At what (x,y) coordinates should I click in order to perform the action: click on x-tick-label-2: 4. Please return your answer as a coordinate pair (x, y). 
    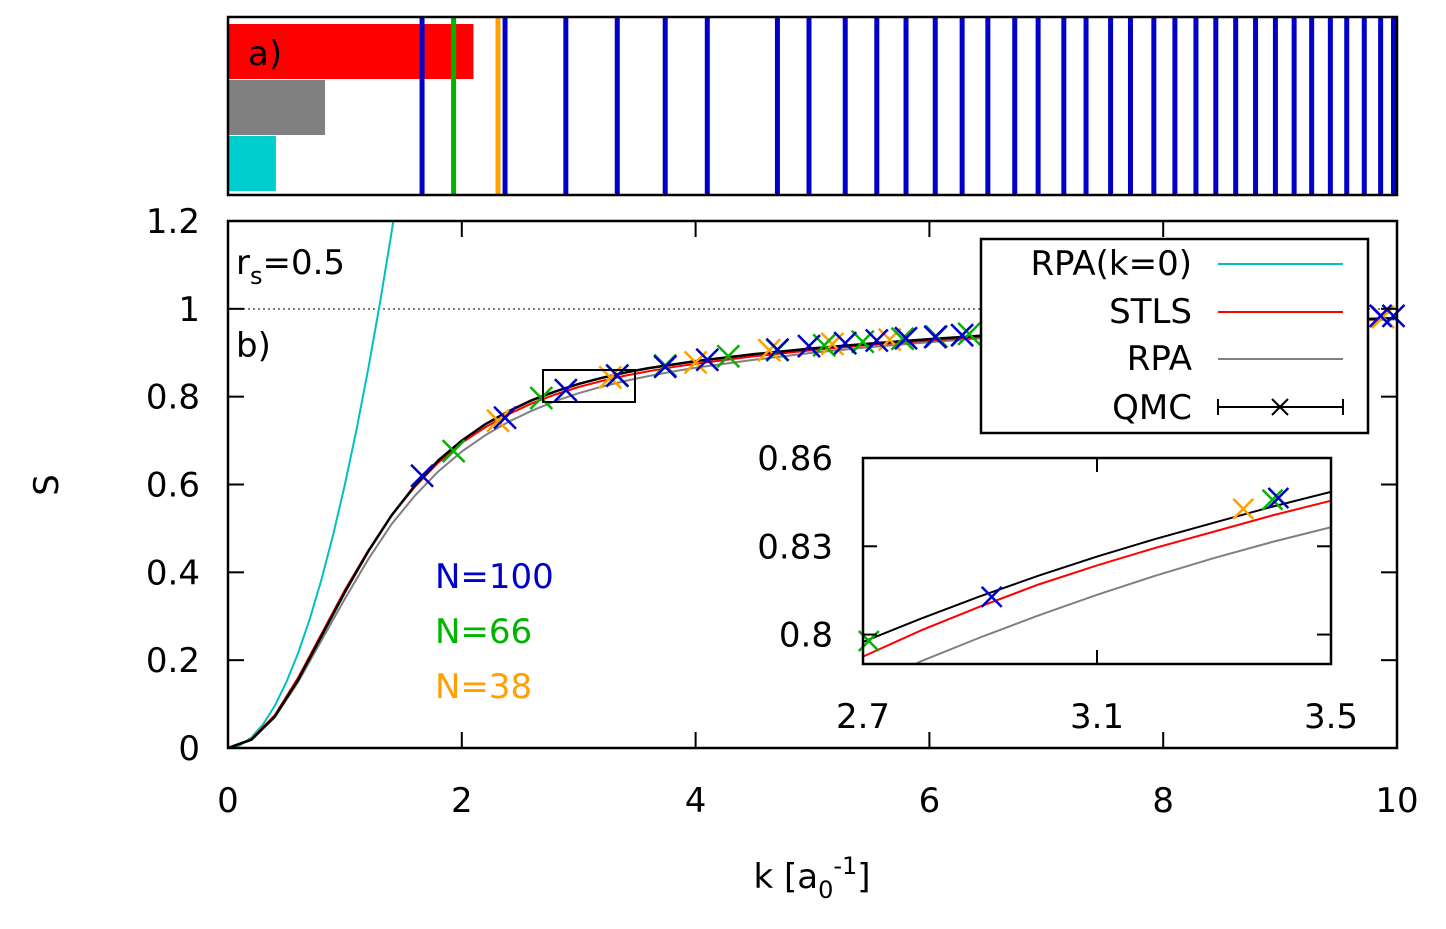
    Looking at the image, I should click on (696, 801).